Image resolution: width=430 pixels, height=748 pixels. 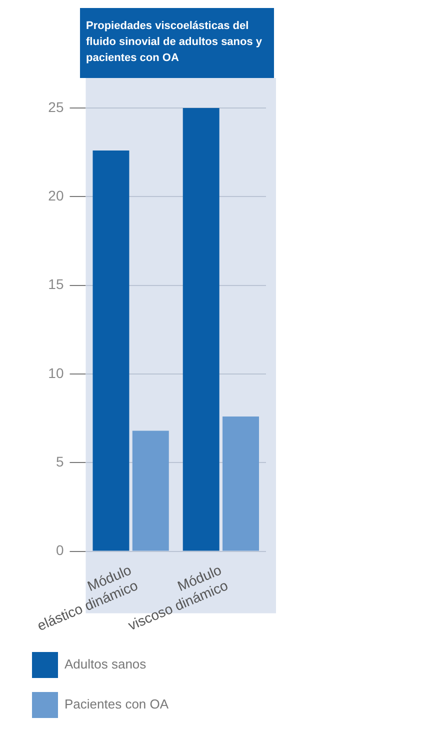 What do you see at coordinates (177, 43) in the screenshot?
I see `chart-title: Propiedades viscoelásticas del fluido sinovial de adultos sanos y pacientes con OA` at bounding box center [177, 43].